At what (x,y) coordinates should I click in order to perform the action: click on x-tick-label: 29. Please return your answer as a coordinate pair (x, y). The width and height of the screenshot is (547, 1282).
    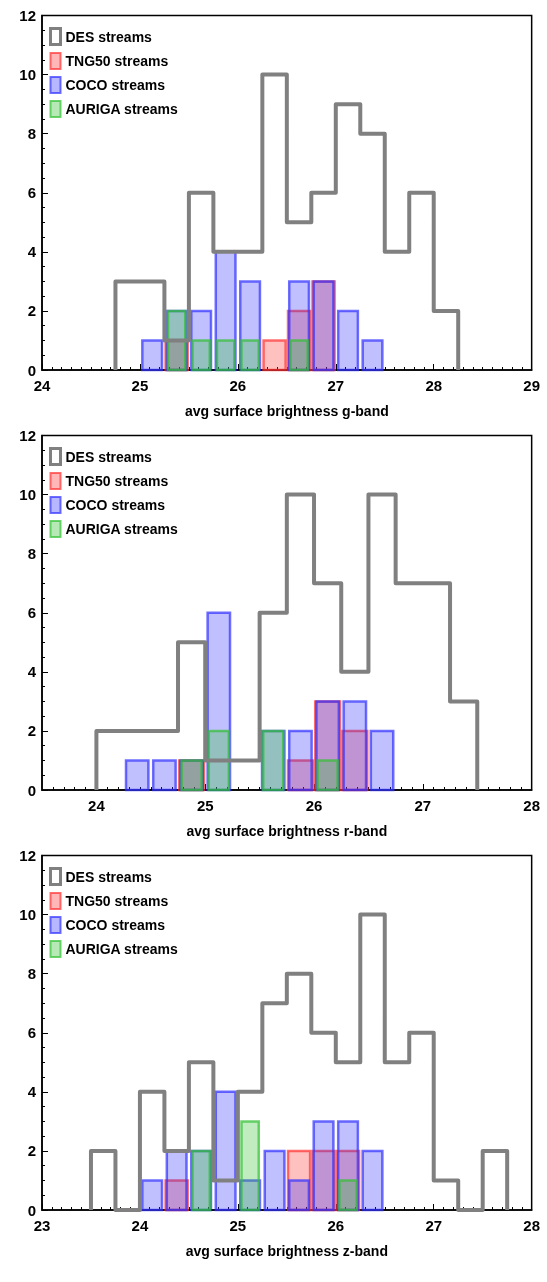
    Looking at the image, I should click on (531, 385).